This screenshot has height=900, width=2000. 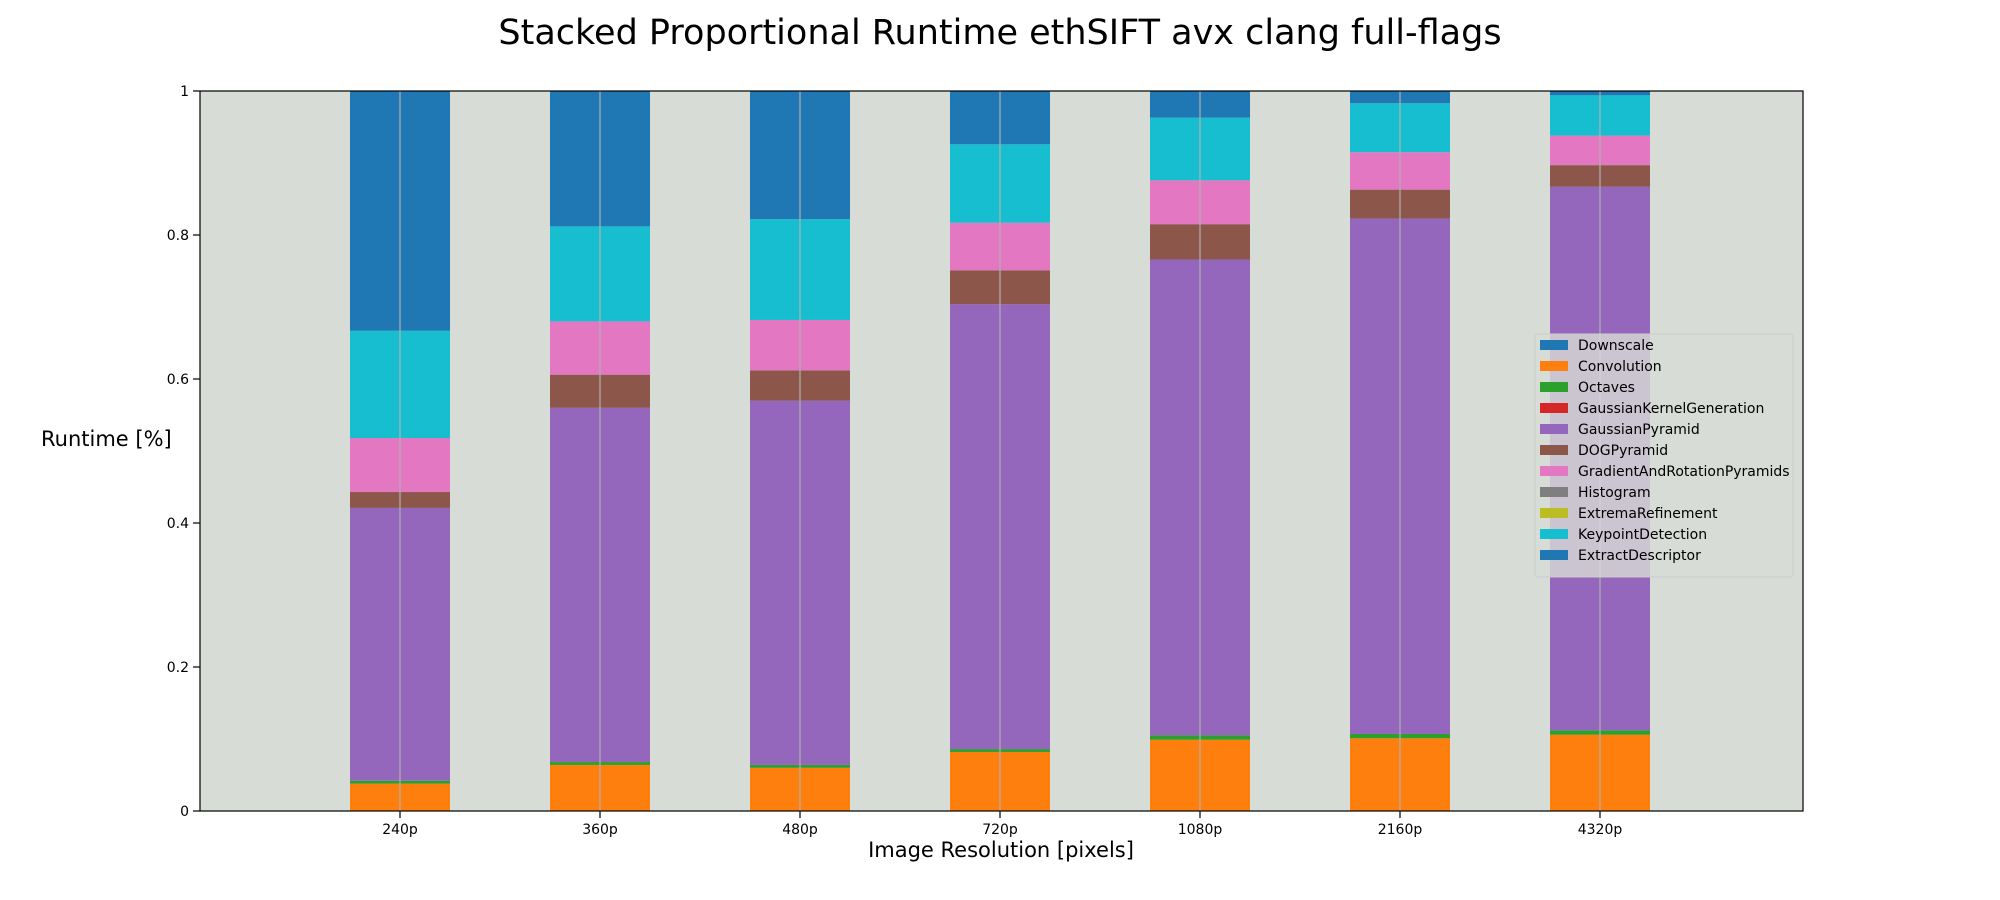 I want to click on y-axis-label: Runtime [%], so click(x=106, y=439).